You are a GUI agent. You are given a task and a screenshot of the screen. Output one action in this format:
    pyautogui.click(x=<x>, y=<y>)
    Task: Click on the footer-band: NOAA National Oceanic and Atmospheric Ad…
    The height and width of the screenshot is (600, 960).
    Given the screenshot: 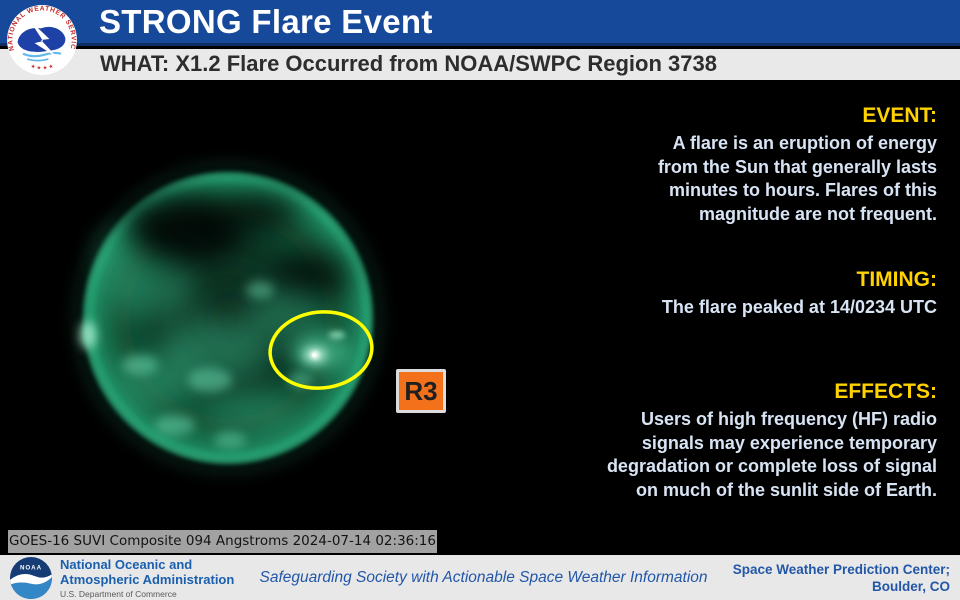 What is the action you would take?
    pyautogui.click(x=480, y=577)
    